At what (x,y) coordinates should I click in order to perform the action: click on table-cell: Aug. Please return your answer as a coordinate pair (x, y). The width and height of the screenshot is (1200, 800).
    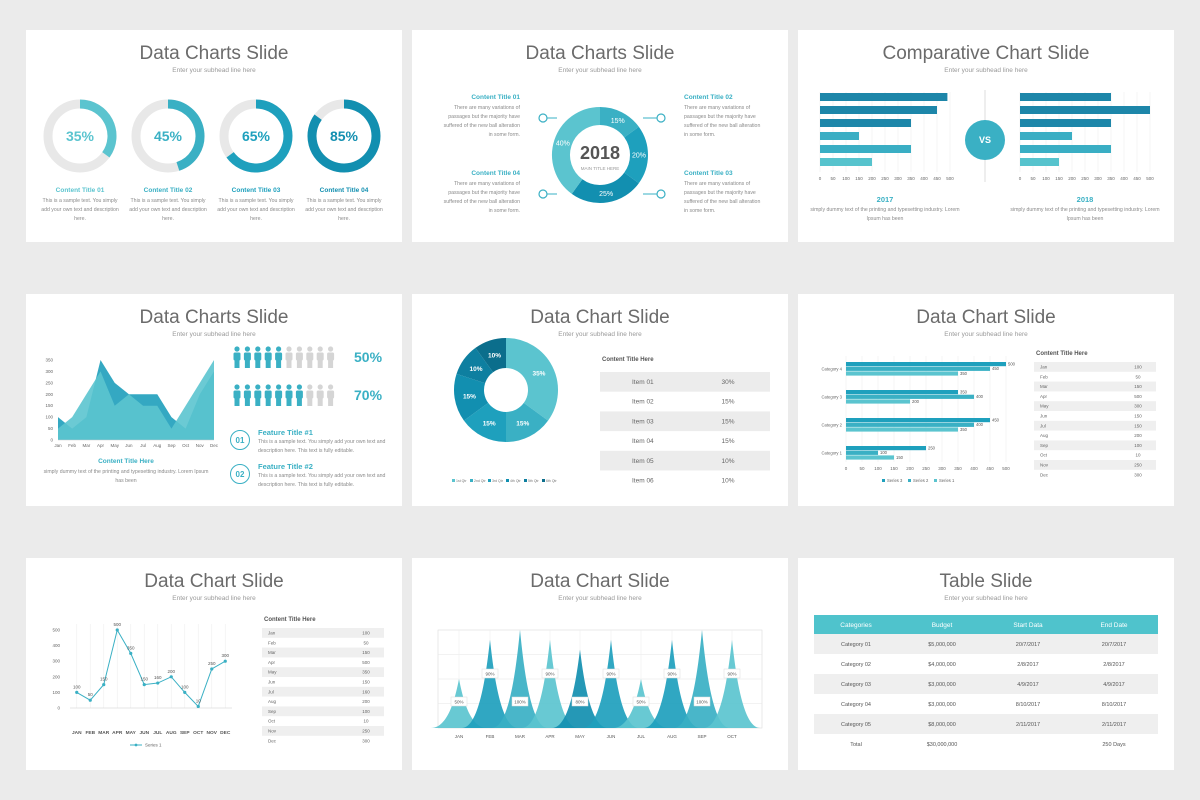
    Looking at the image, I should click on (272, 701).